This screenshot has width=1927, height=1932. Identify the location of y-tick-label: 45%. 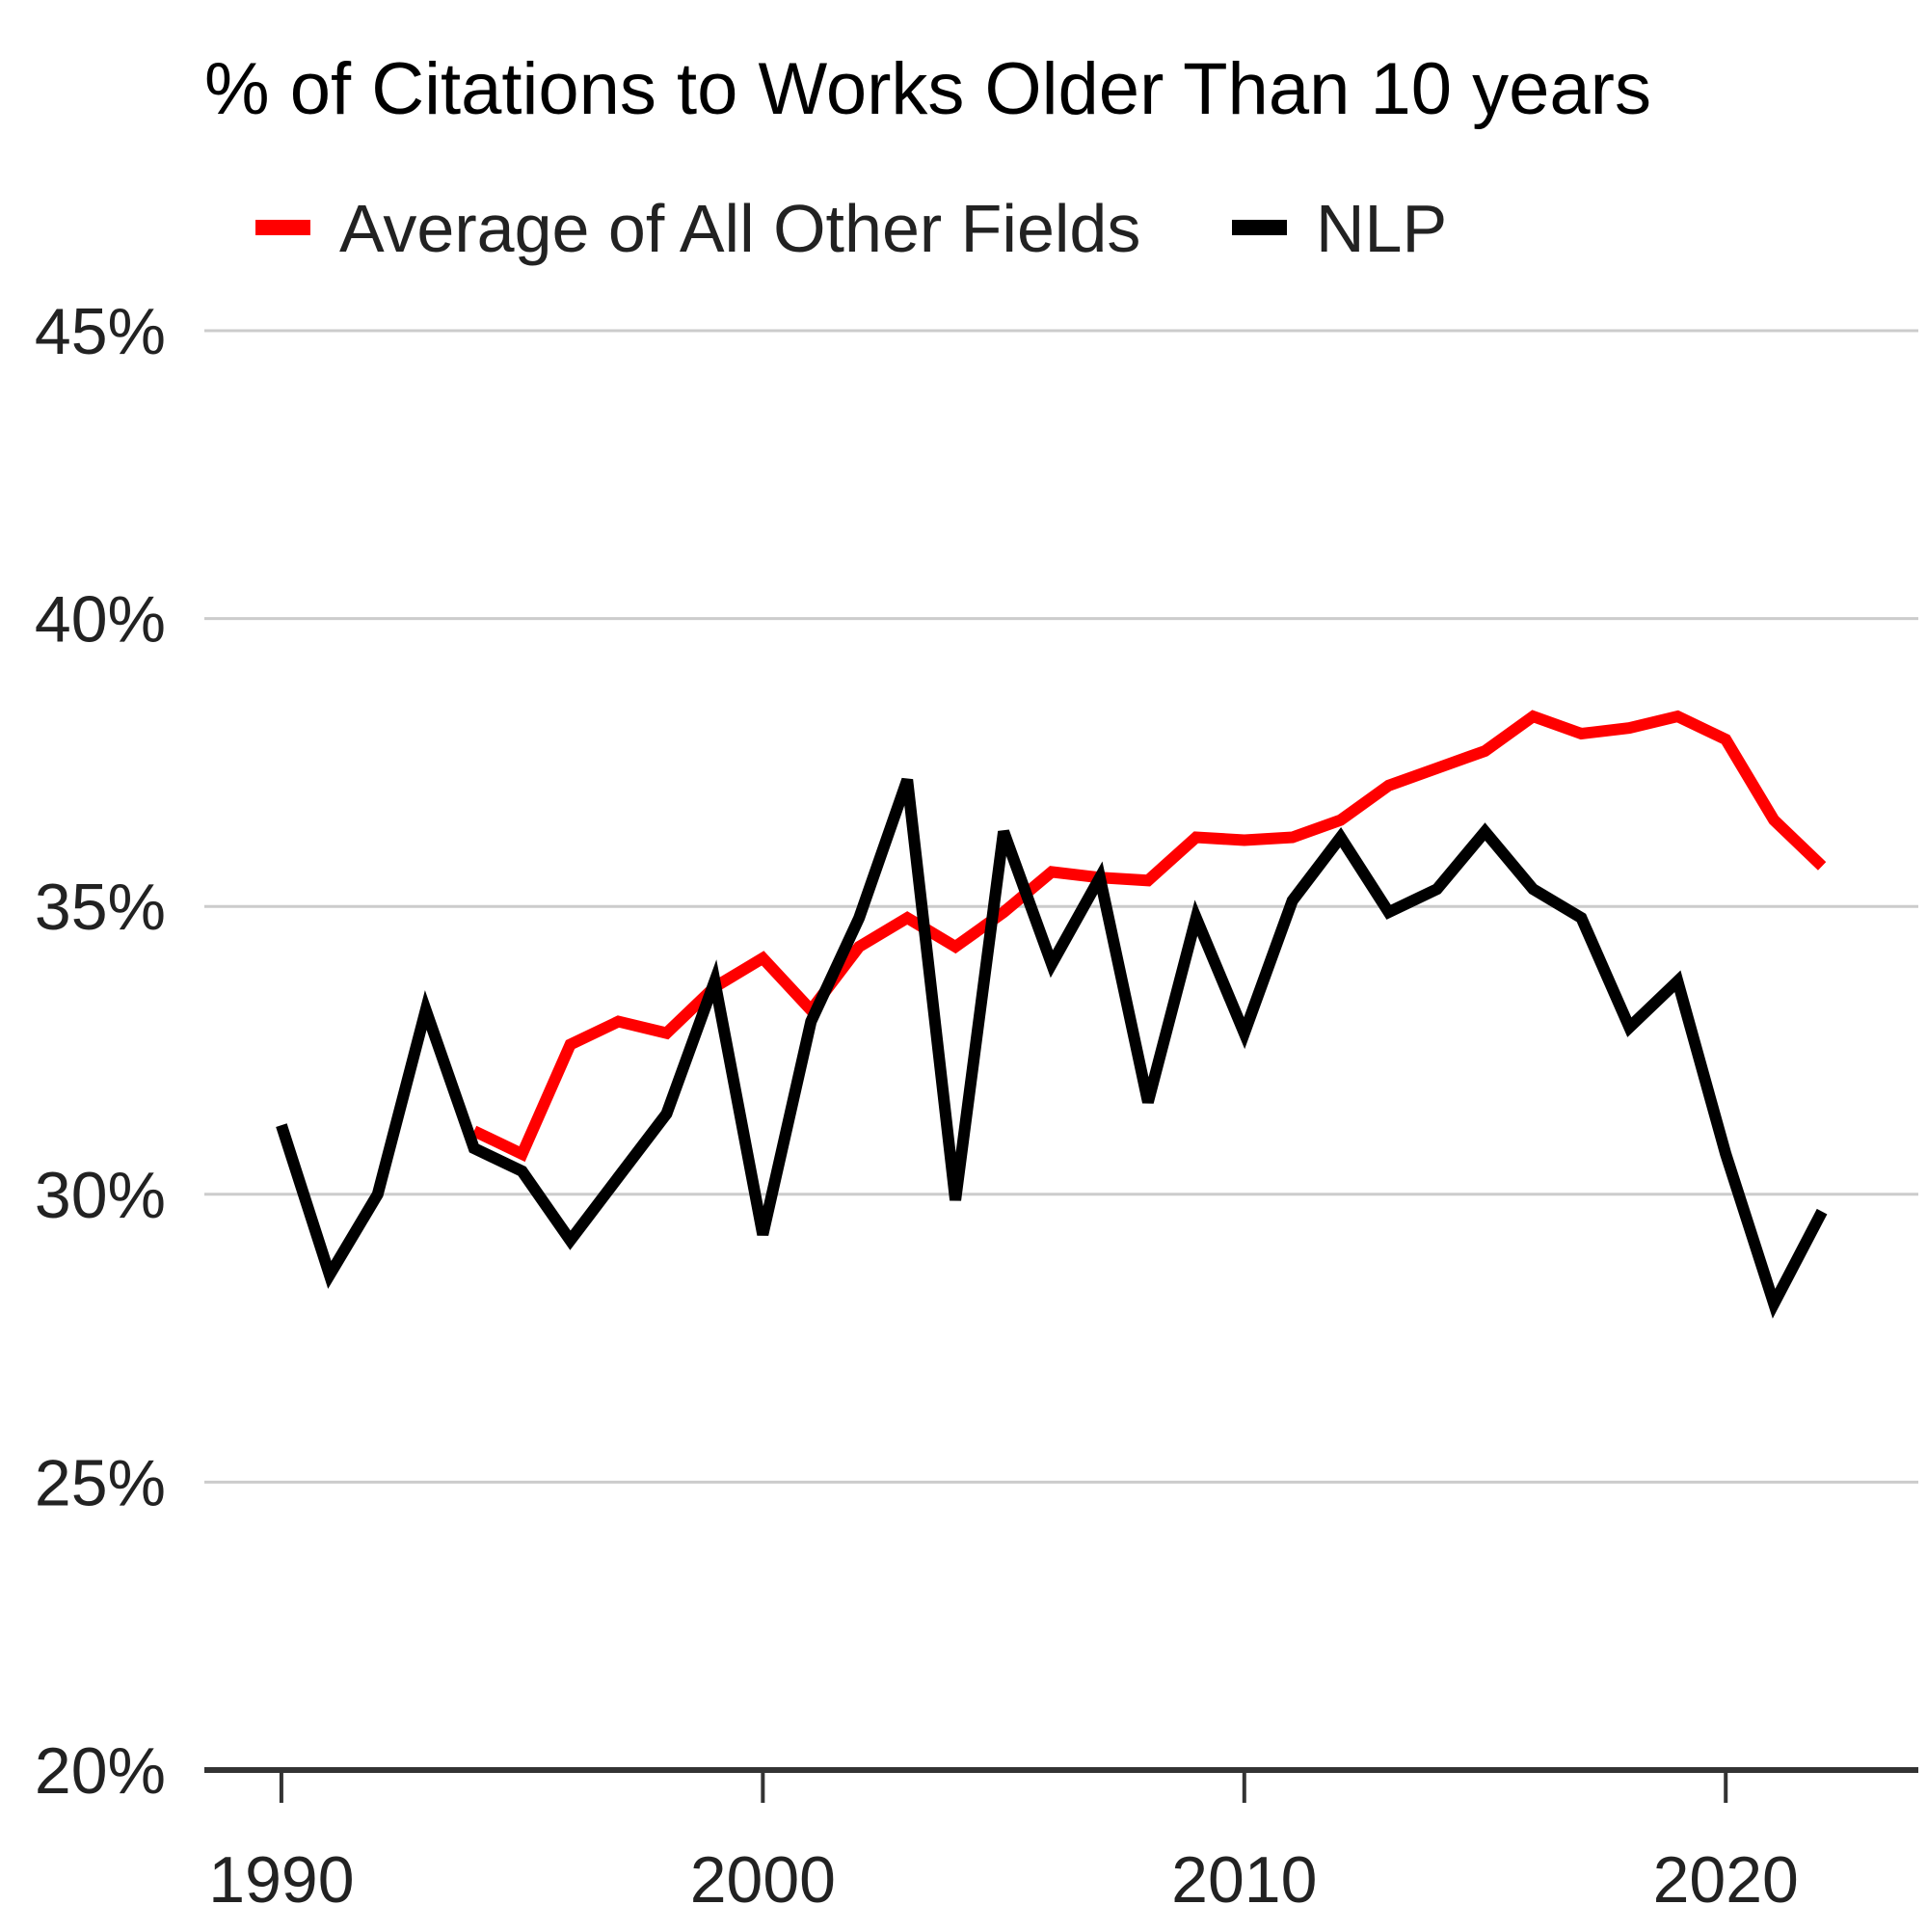
(100, 331).